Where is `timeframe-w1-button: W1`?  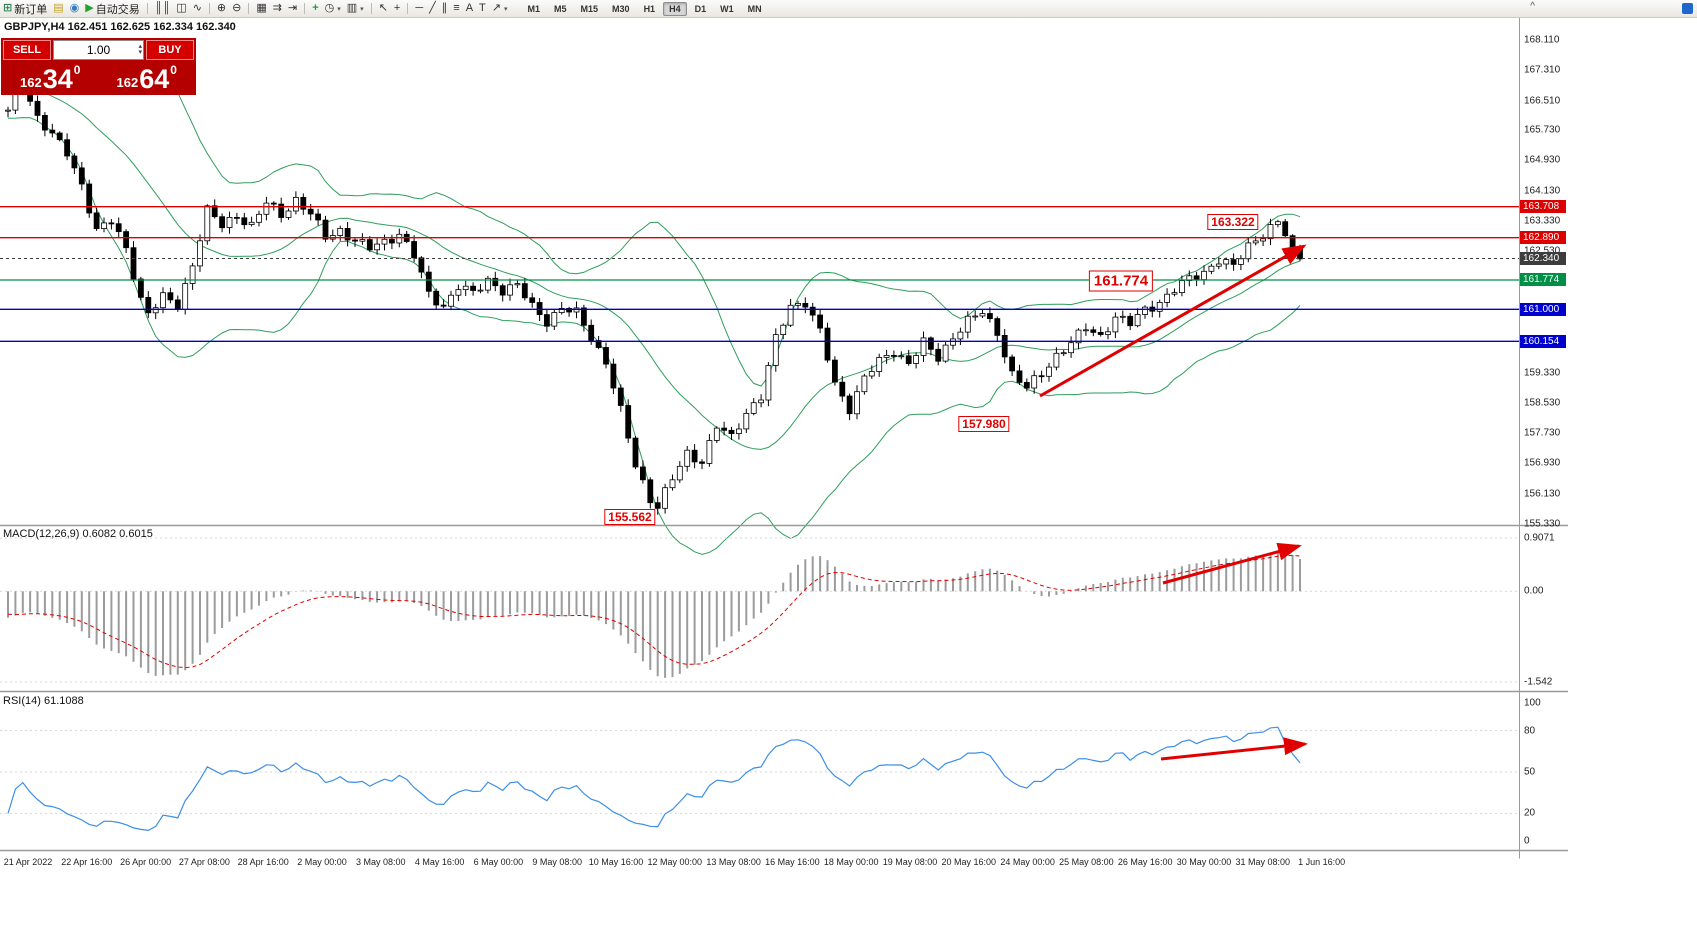
timeframe-w1-button: W1 is located at coordinates (727, 8).